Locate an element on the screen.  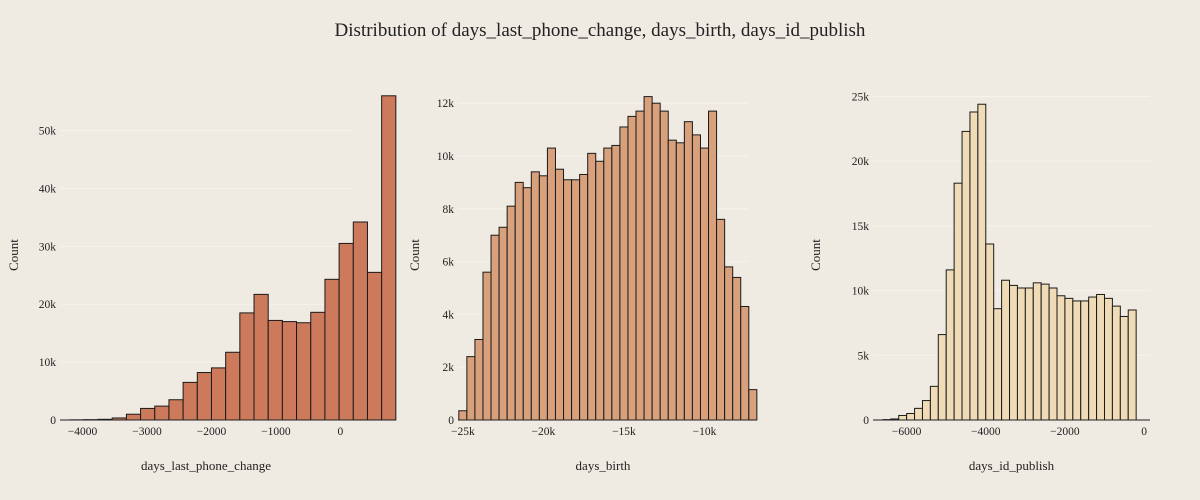
x-tick-label: −4000 is located at coordinates (986, 432).